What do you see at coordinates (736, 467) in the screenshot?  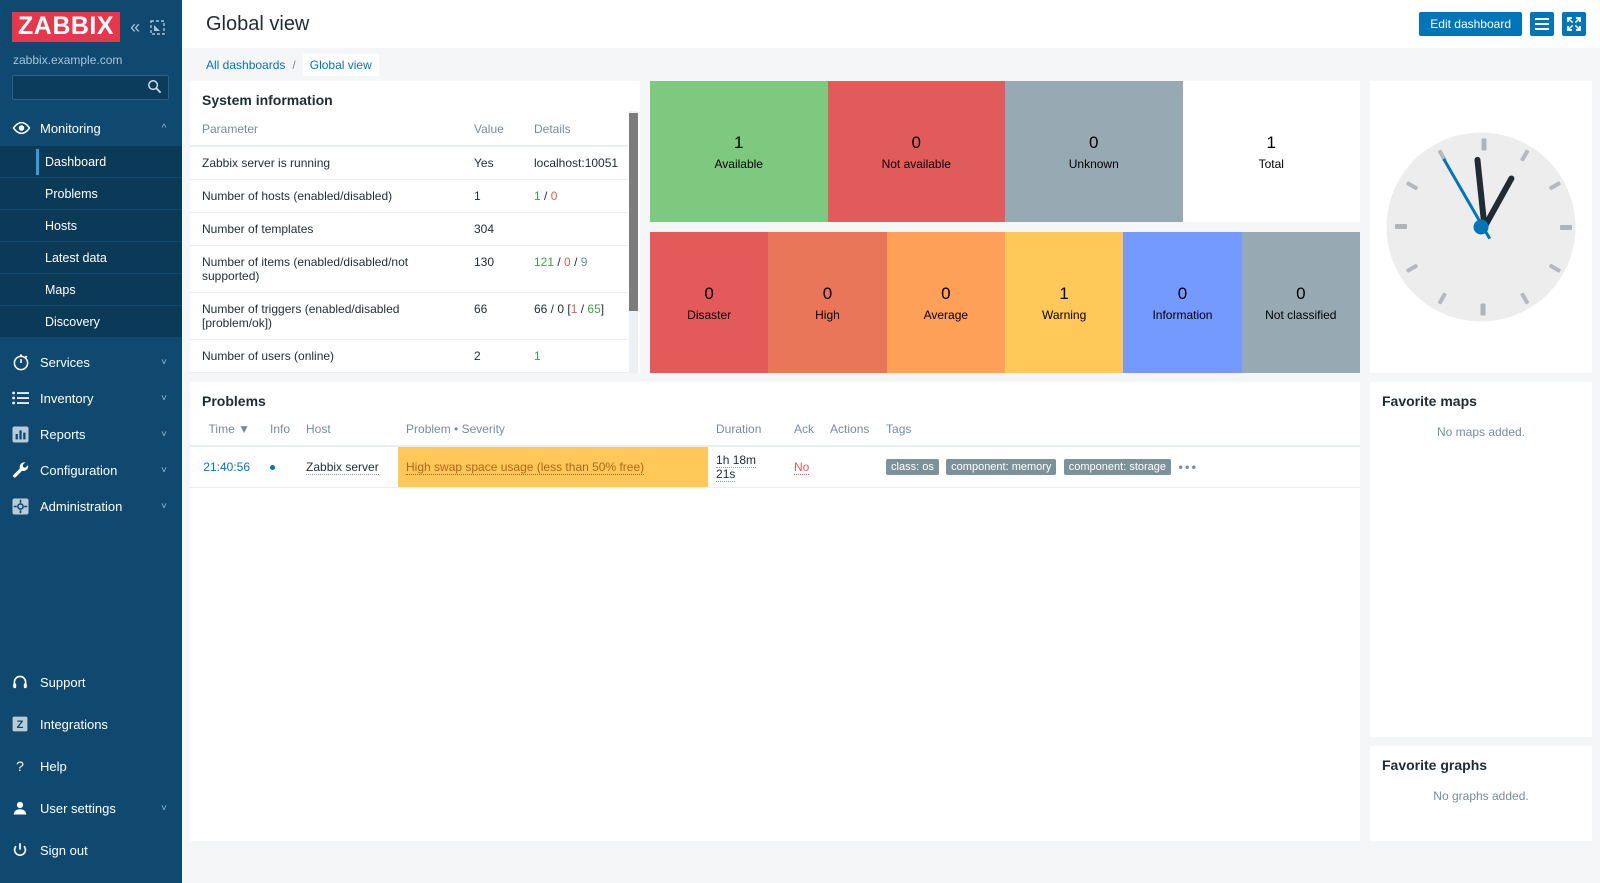 I see `duration-value: 1h 18m 21s` at bounding box center [736, 467].